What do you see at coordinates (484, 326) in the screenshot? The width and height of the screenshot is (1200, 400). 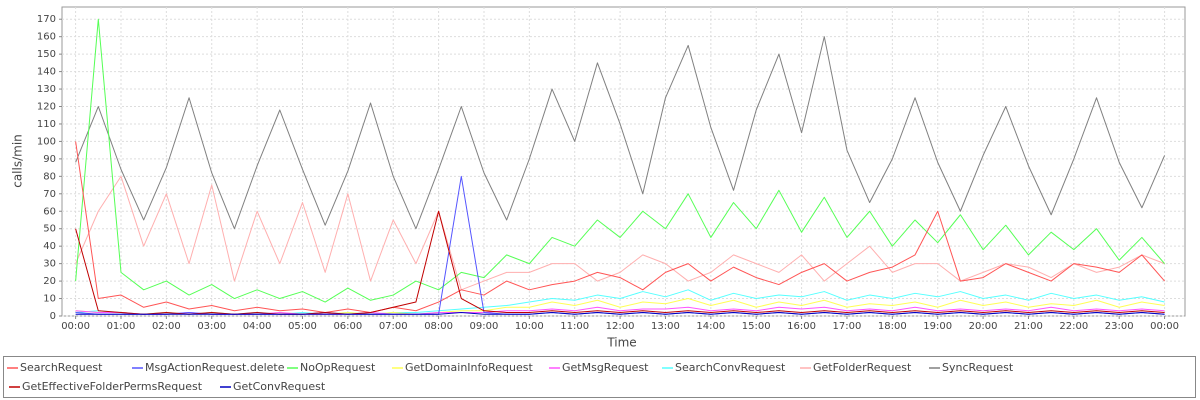 I see `x-tick-label: 09:00` at bounding box center [484, 326].